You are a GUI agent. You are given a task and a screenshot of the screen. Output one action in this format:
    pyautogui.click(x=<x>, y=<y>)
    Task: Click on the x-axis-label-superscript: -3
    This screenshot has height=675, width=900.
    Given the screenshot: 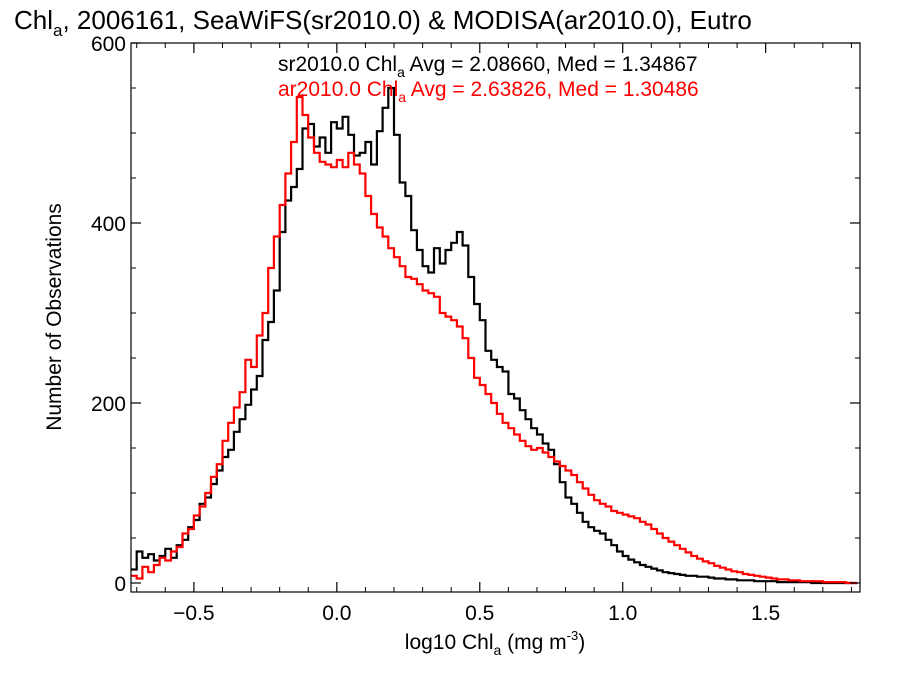 What is the action you would take?
    pyautogui.click(x=573, y=635)
    